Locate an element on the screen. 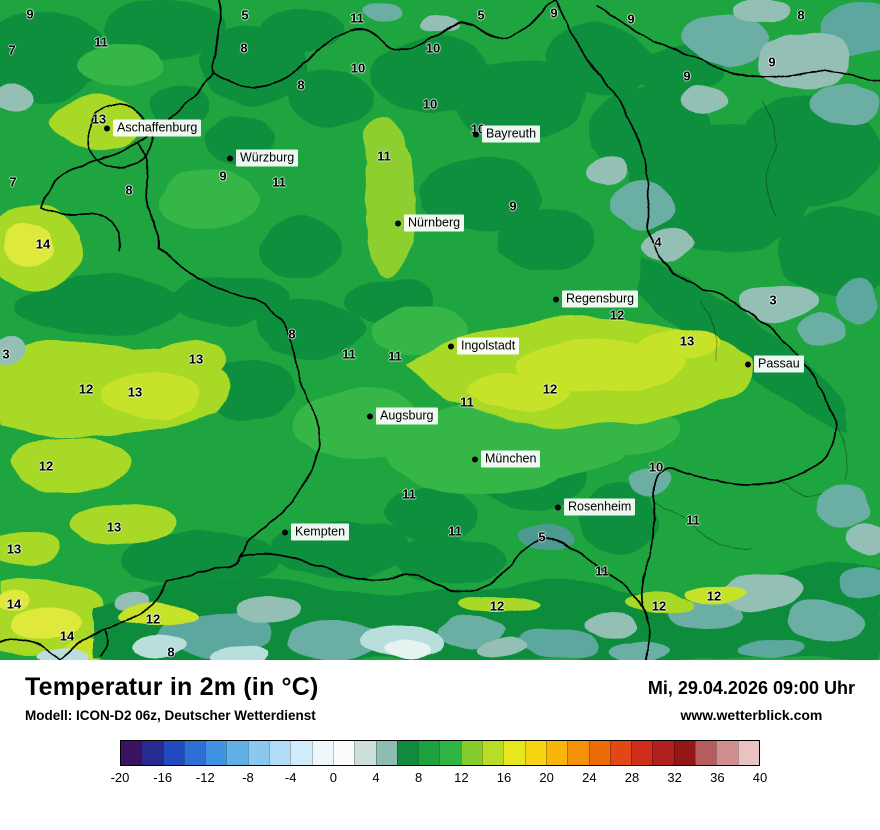 The image size is (880, 830). legend-tick-label: 4 is located at coordinates (376, 777).